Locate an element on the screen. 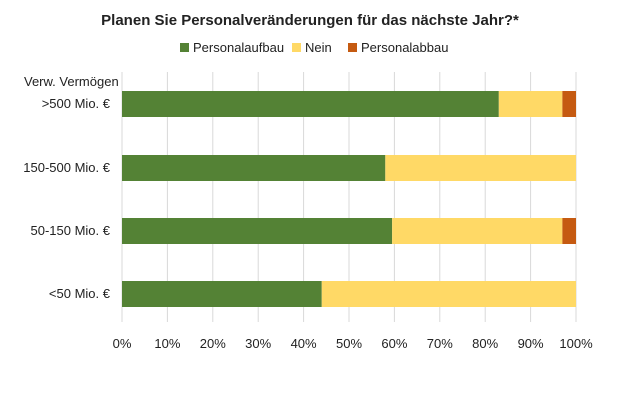 The height and width of the screenshot is (413, 620). x-axis-ticks: 0% 10% 20% 30% 40% 50% 60% 70% 80% 90% 100% is located at coordinates (353, 343).